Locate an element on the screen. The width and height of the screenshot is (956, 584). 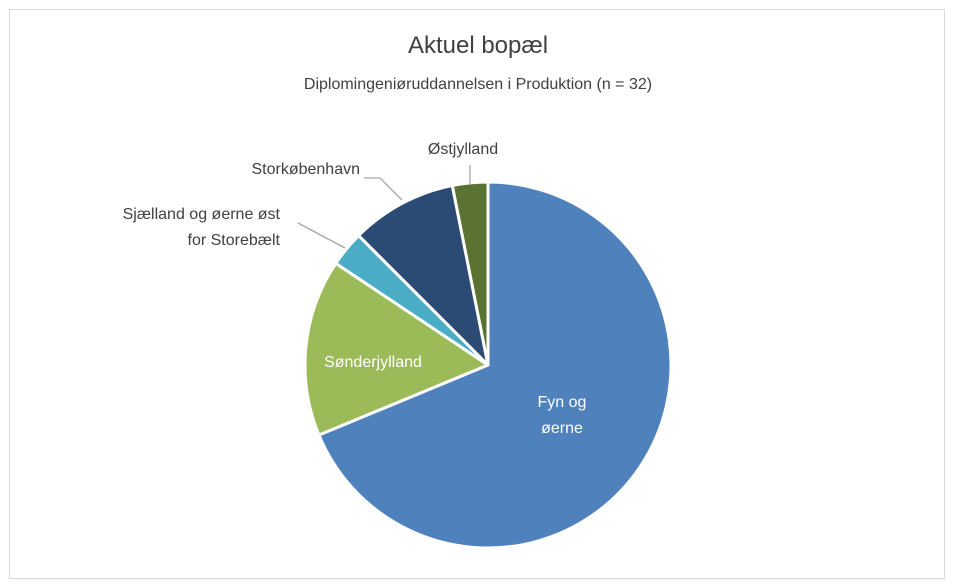
slice-label: Østjylland is located at coordinates (463, 149).